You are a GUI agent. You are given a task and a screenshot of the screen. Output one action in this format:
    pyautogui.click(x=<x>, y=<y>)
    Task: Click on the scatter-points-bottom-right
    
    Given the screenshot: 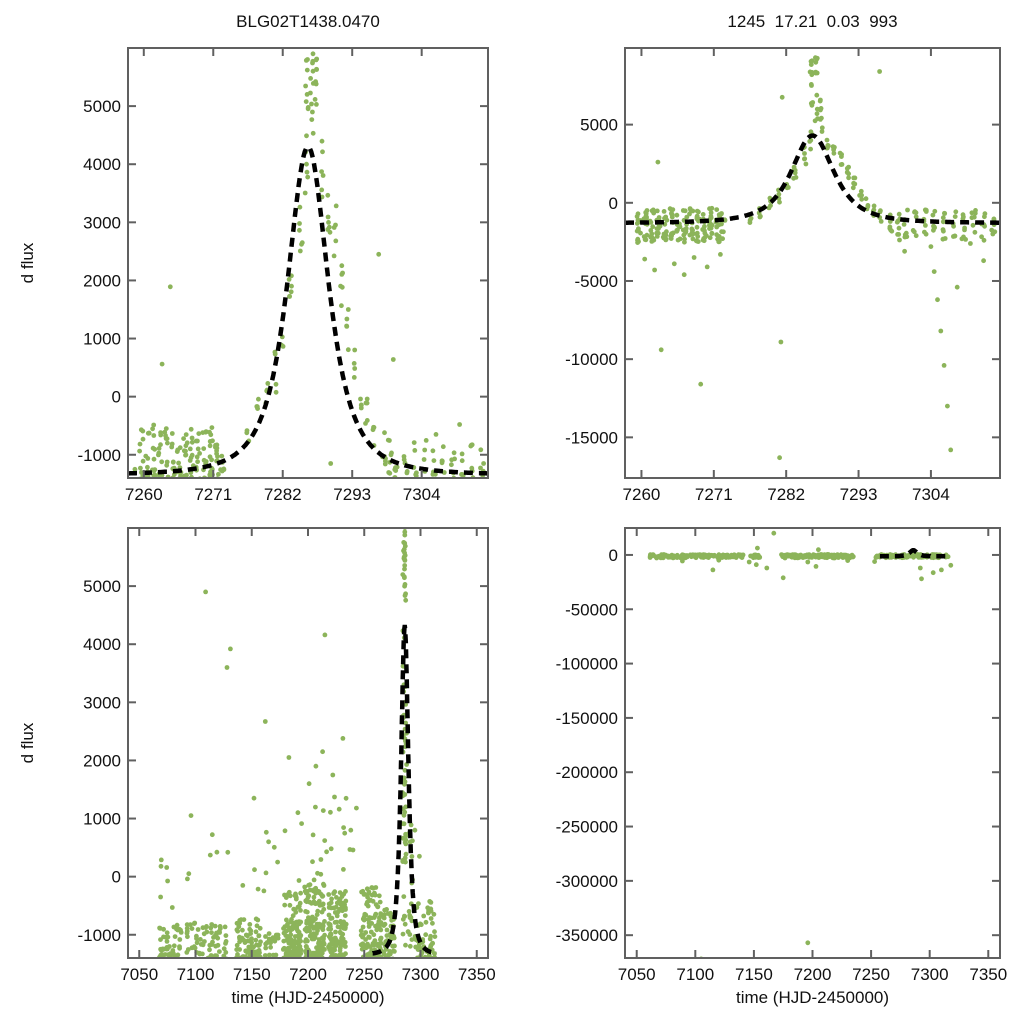 What is the action you would take?
    pyautogui.click(x=800, y=744)
    